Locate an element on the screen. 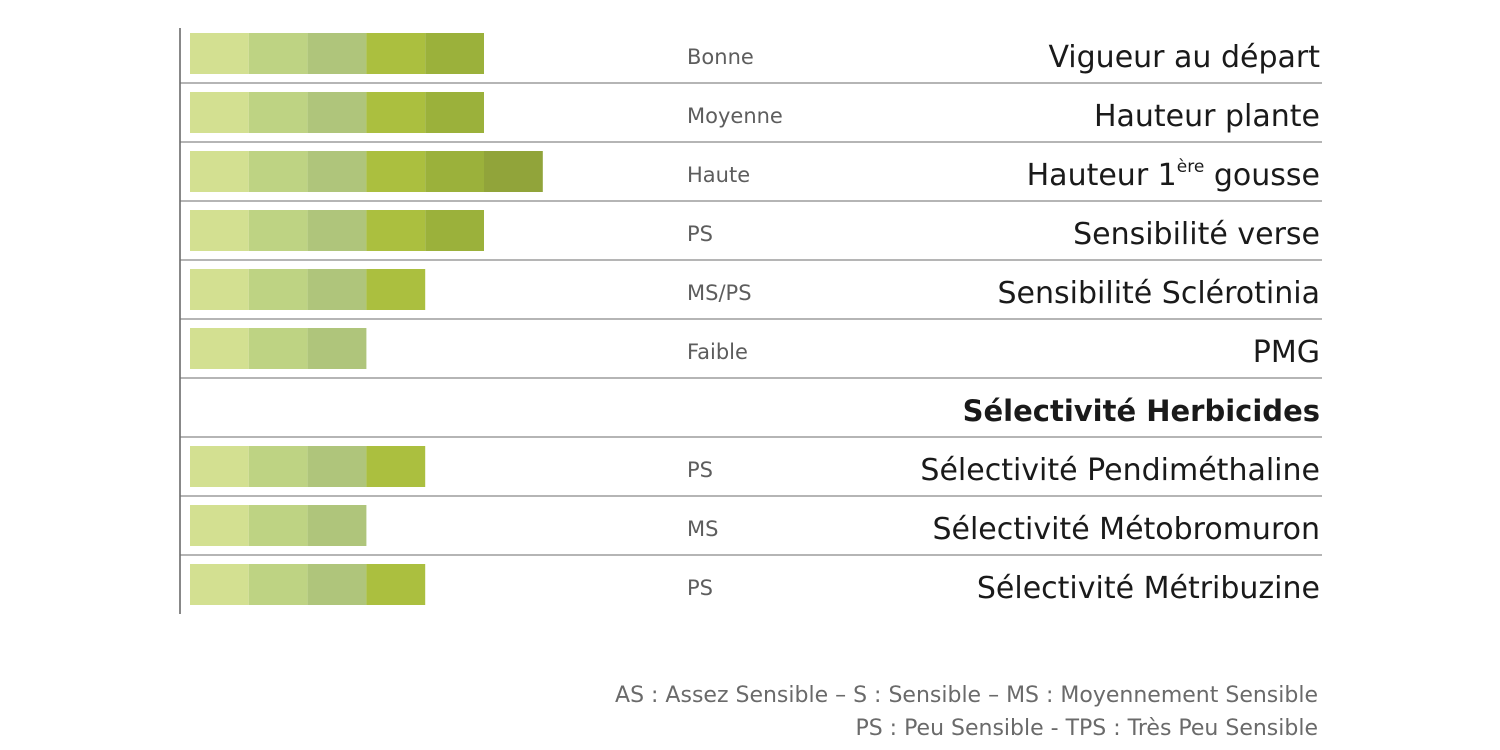 This screenshot has height=750, width=1500. criterion-label: Sélectivité Métobromuron is located at coordinates (1126, 529).